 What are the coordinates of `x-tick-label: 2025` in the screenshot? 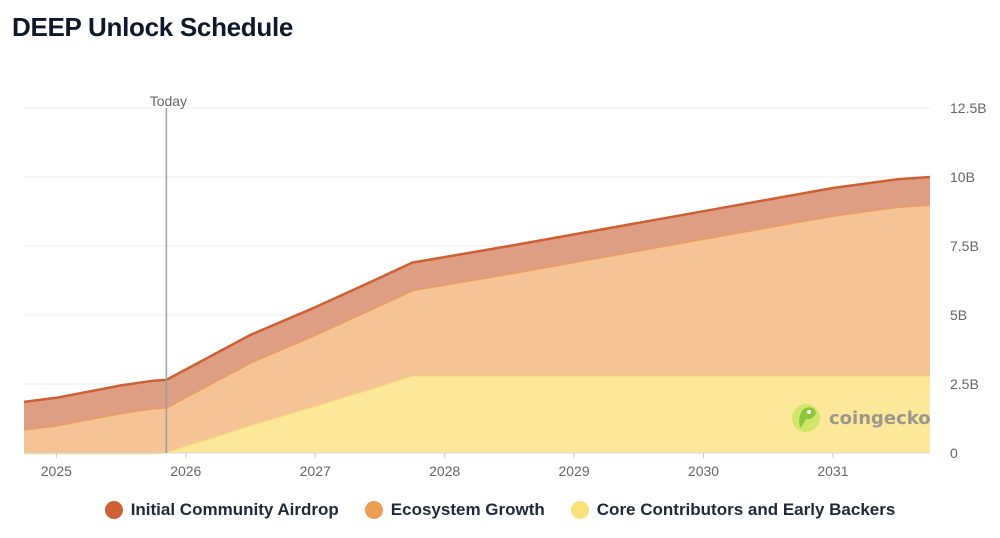 It's located at (56, 471).